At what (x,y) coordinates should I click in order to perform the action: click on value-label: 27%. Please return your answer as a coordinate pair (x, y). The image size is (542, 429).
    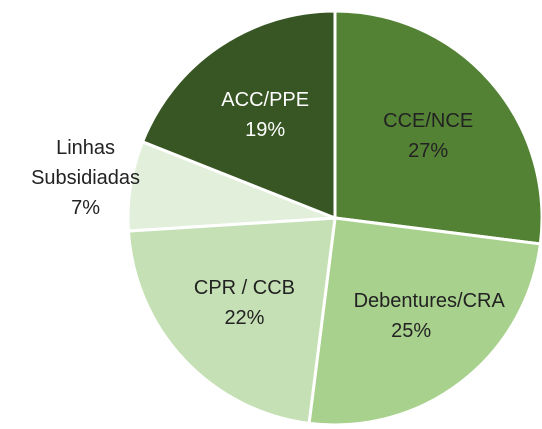
    Looking at the image, I should click on (428, 150).